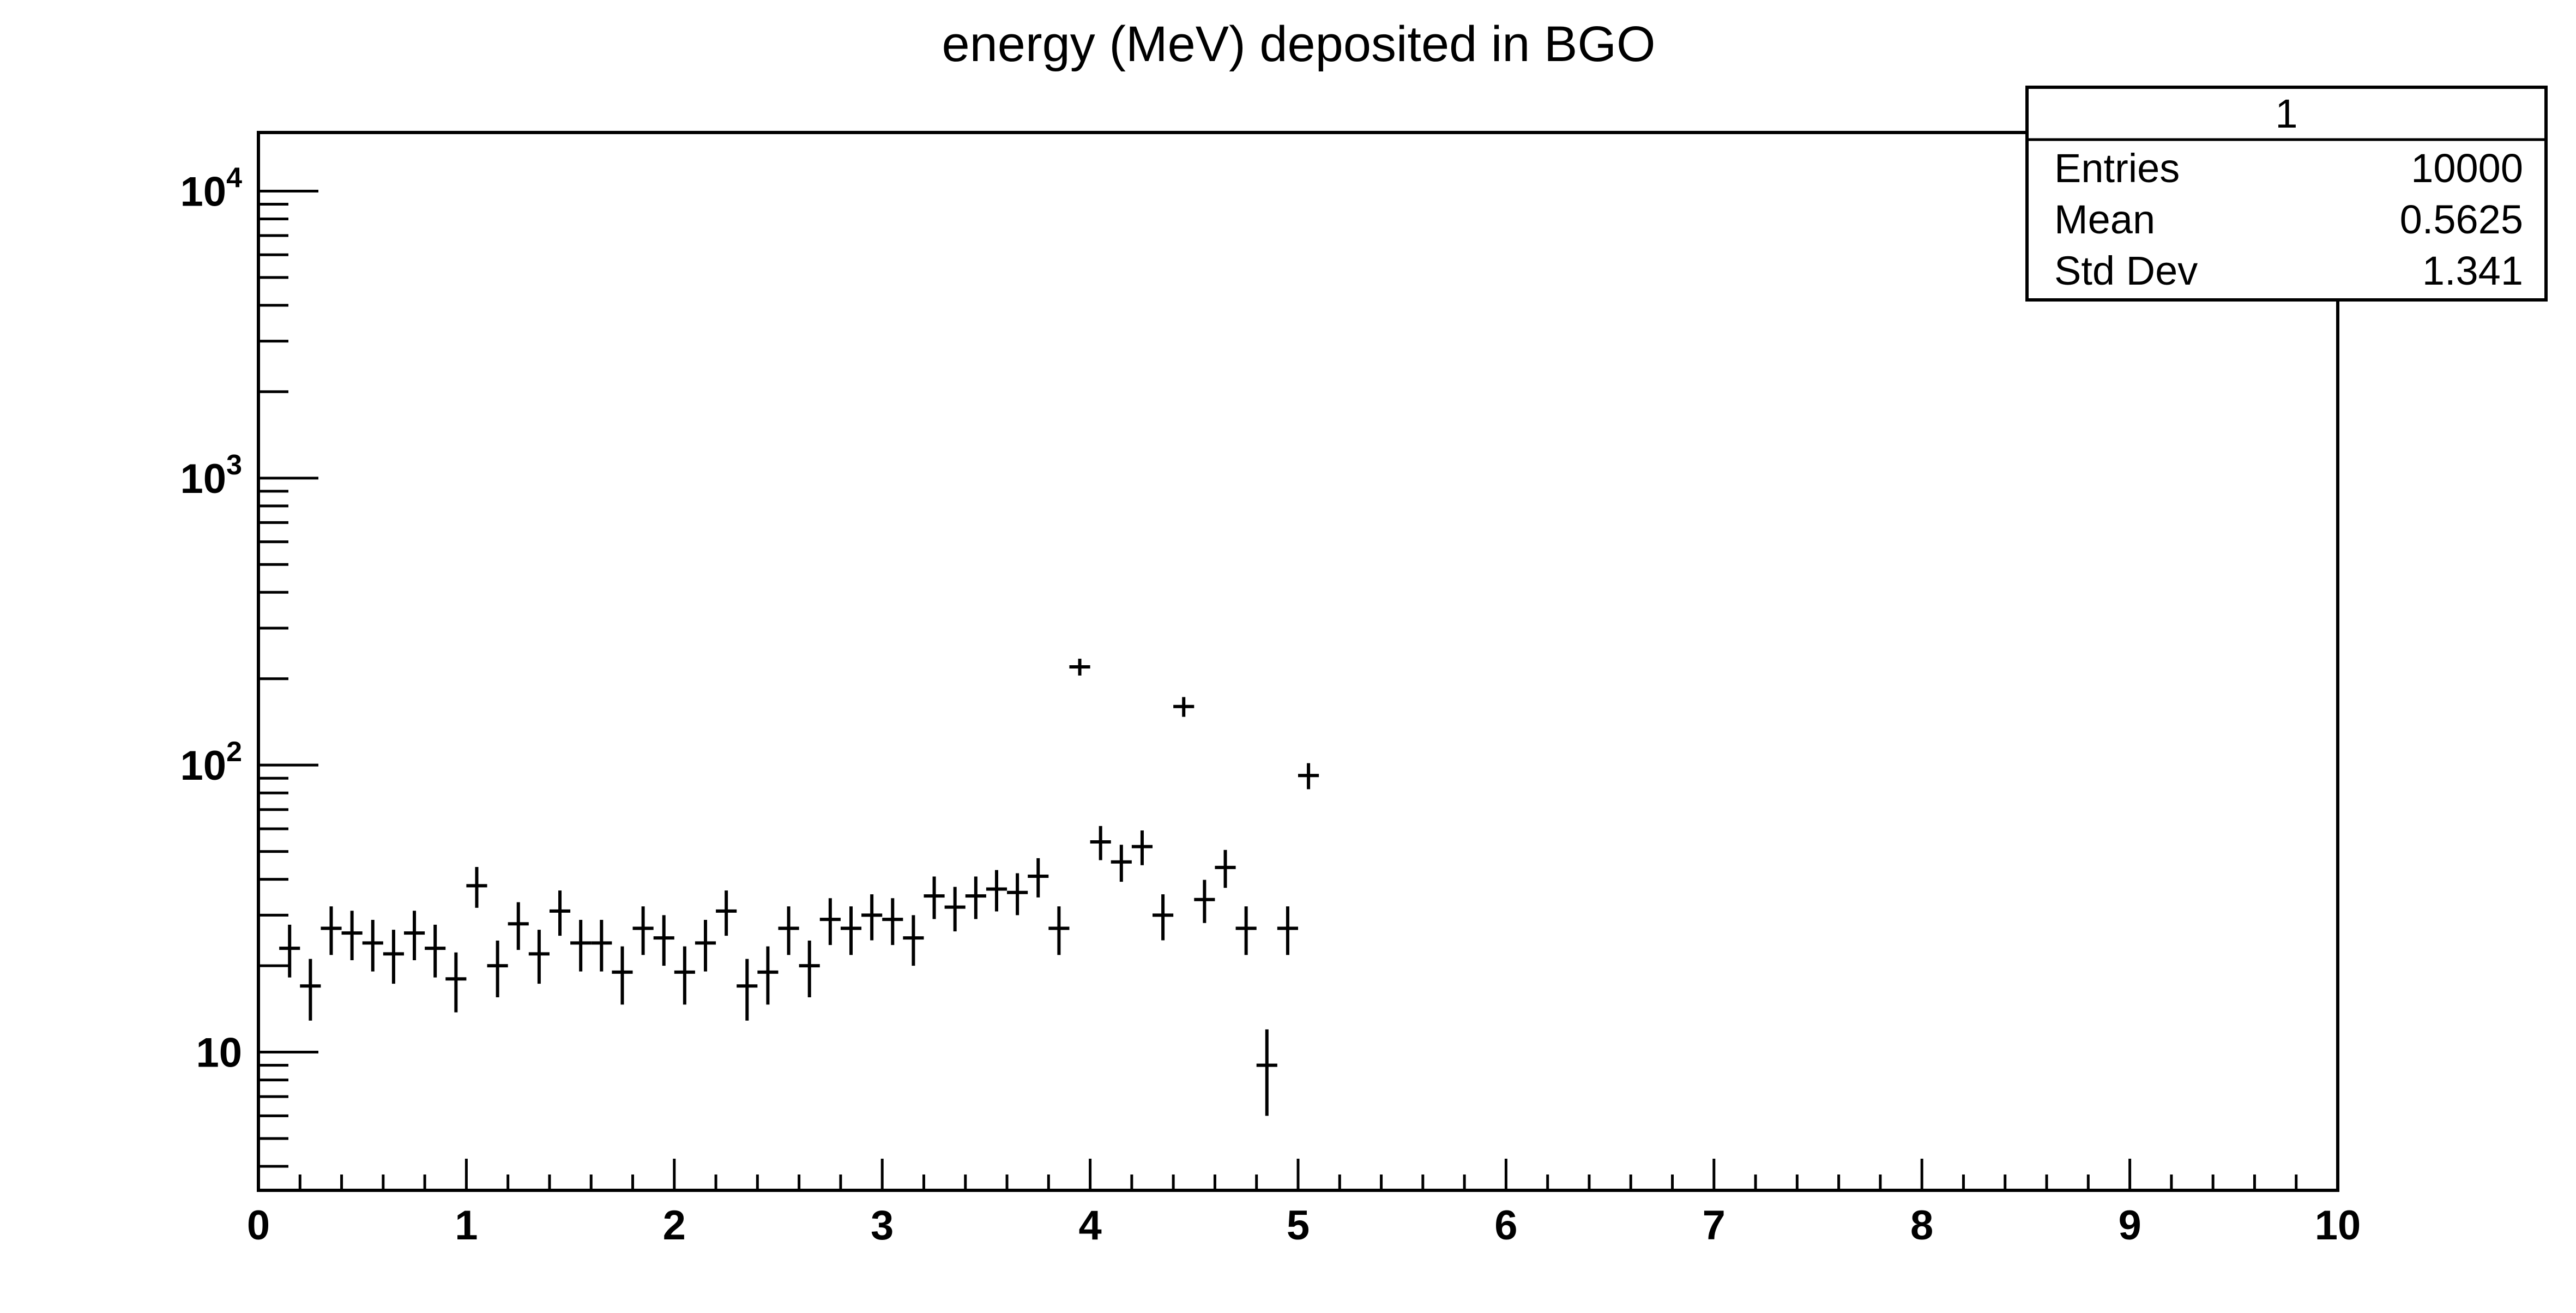 Image resolution: width=2576 pixels, height=1313 pixels. What do you see at coordinates (467, 1226) in the screenshot?
I see `x-tick-label: 1` at bounding box center [467, 1226].